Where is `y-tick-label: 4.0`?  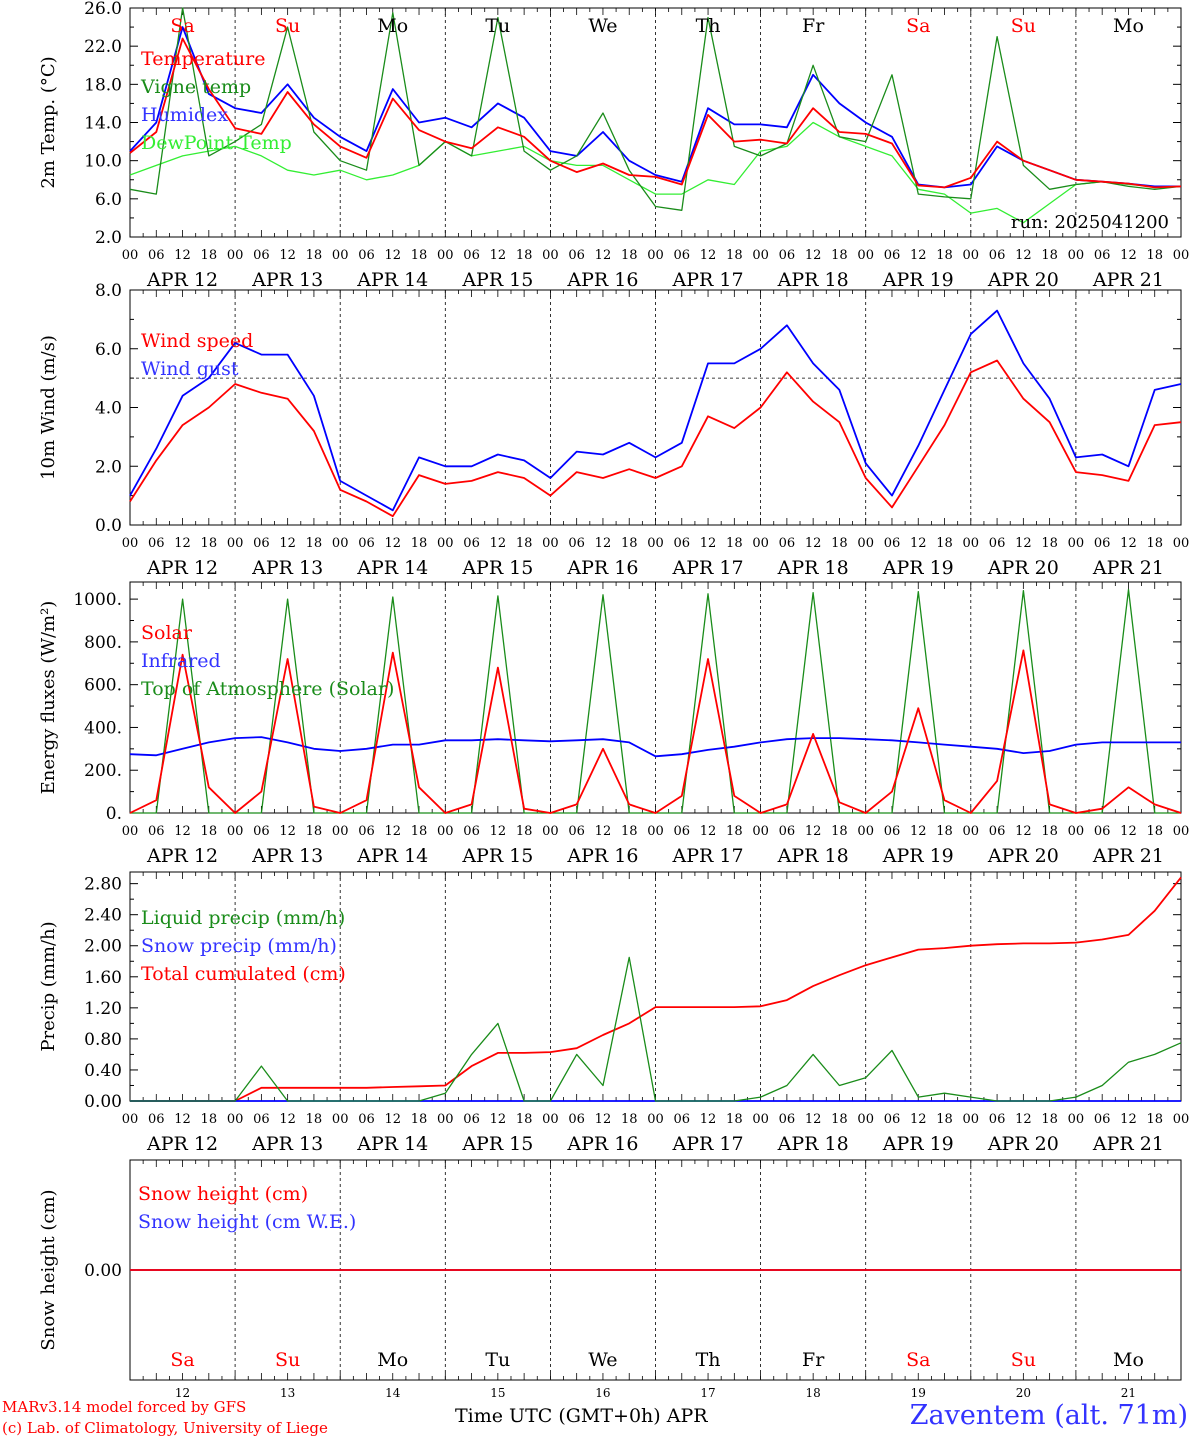
y-tick-label: 4.0 is located at coordinates (108, 409).